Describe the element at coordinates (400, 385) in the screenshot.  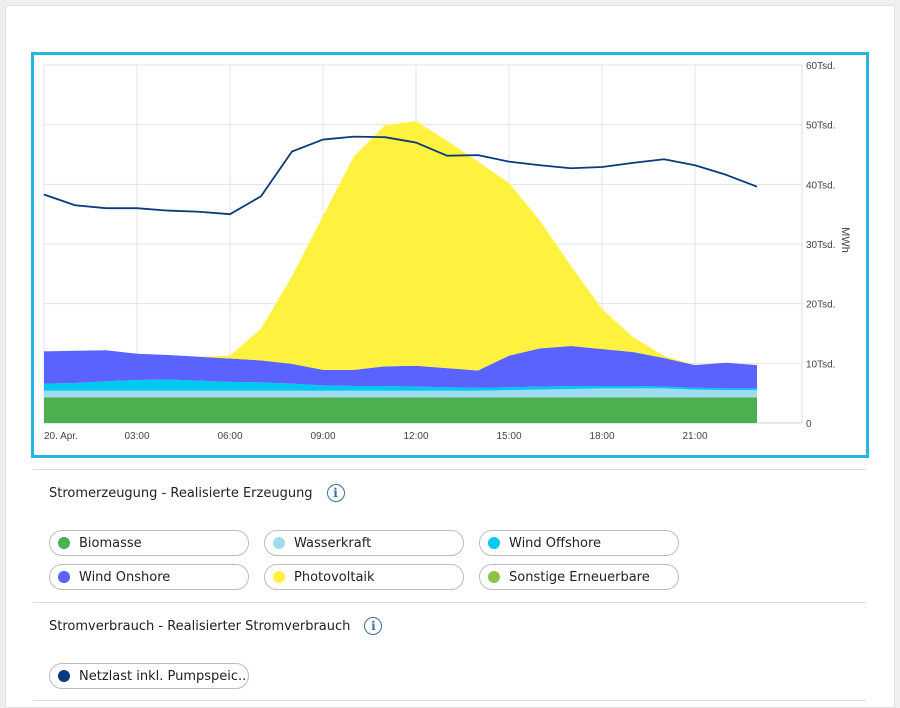
I see `area-wind-offshore` at that location.